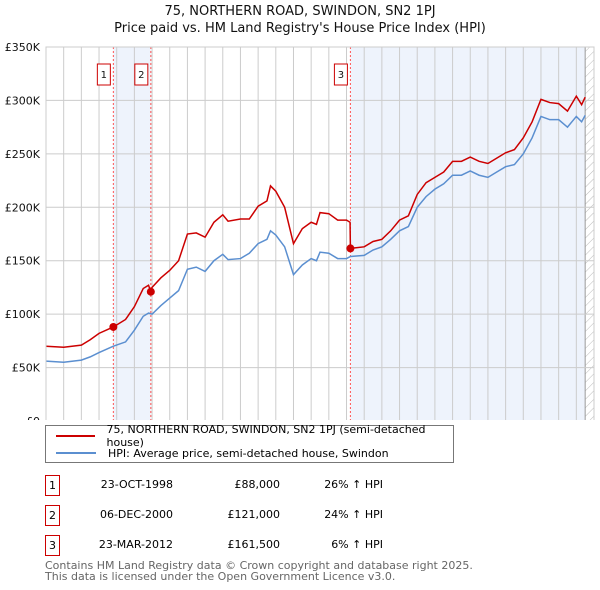 This screenshot has width=600, height=590. I want to click on y-tick-label: £0, so click(33, 417).